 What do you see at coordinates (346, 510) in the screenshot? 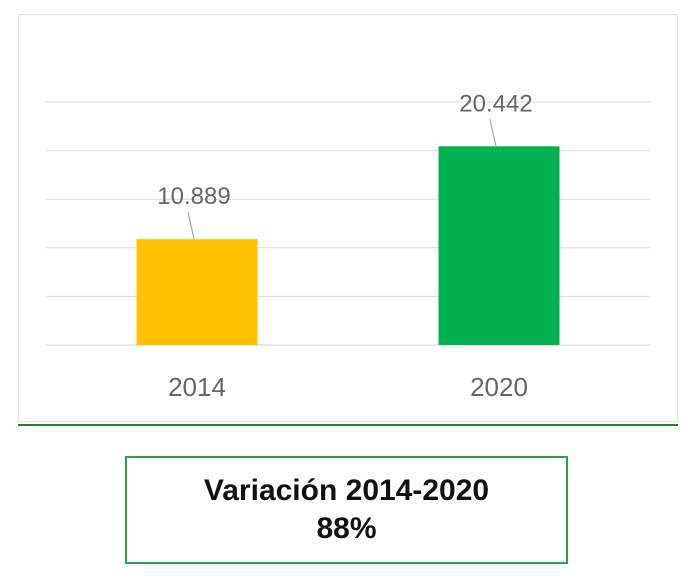
I see `summary-box: Variación 2014-2020 88%` at bounding box center [346, 510].